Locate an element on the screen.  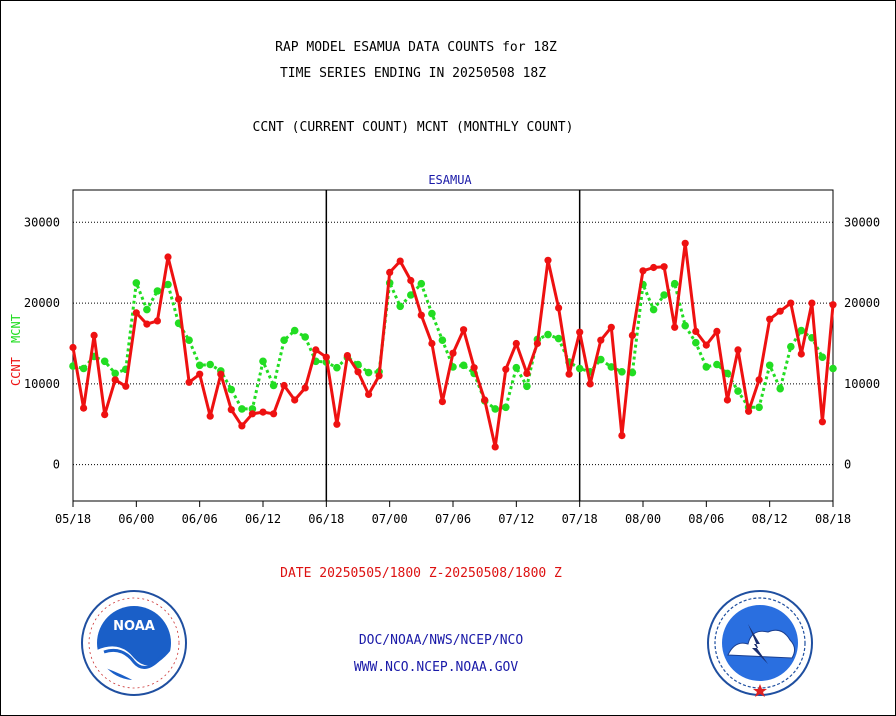
date-range: DATE 20250505/1800 Z-20250508/1800 Z is located at coordinates (421, 573).